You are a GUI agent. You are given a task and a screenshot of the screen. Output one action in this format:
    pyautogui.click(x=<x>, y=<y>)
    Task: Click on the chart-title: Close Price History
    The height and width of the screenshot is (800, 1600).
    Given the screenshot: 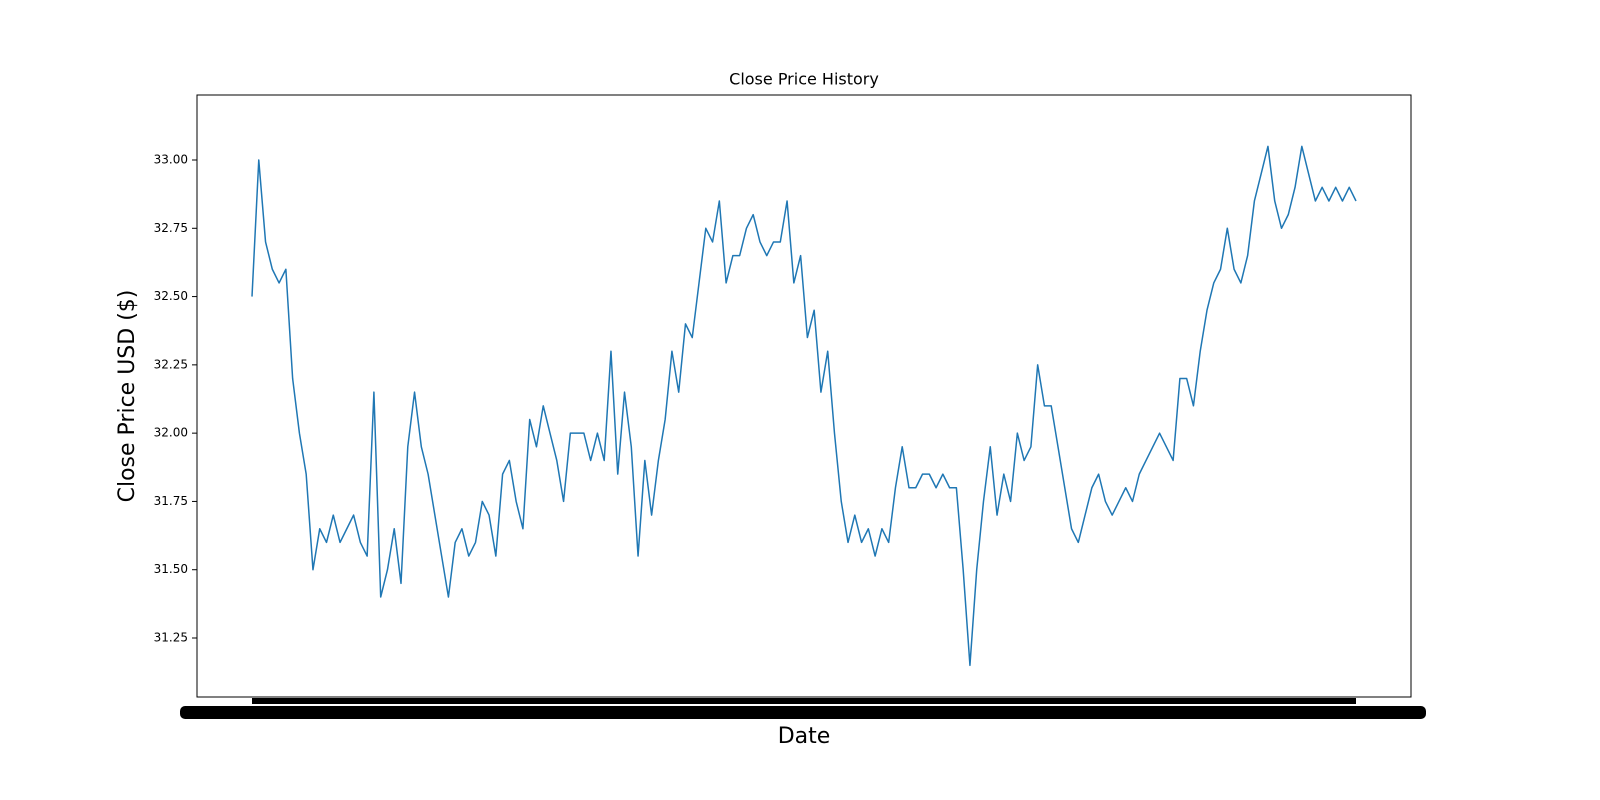 What is the action you would take?
    pyautogui.click(x=804, y=79)
    